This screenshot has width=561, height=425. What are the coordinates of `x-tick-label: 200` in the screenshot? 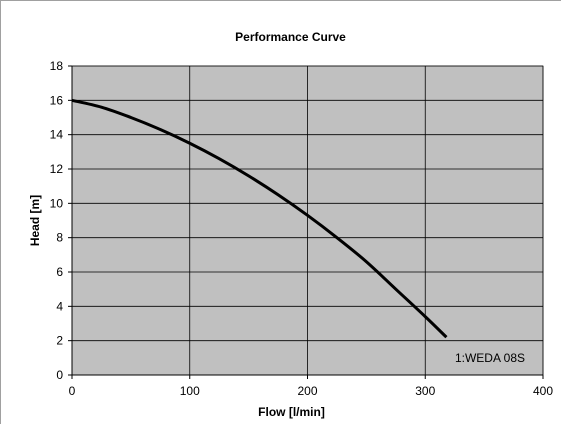 It's located at (307, 391).